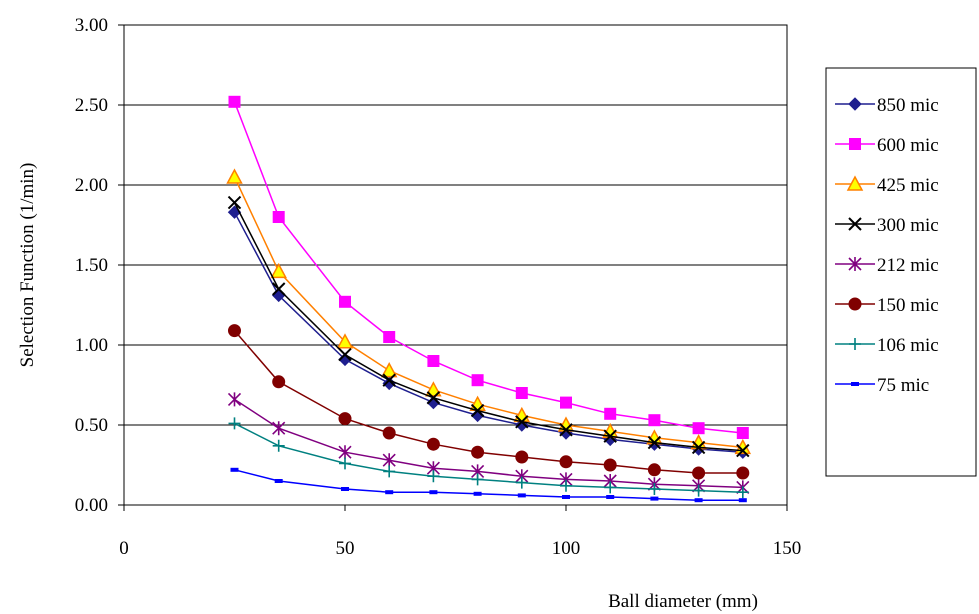 This screenshot has width=979, height=614. I want to click on legend-item: 600 mic, so click(887, 145).